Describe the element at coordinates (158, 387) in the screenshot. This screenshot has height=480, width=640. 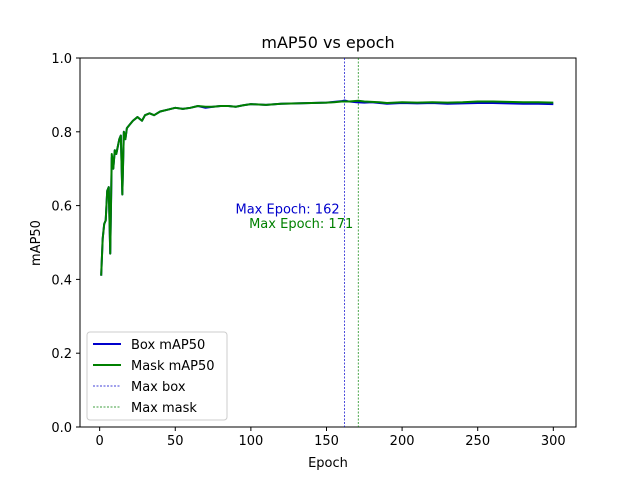
I see `legend-label: Max box` at that location.